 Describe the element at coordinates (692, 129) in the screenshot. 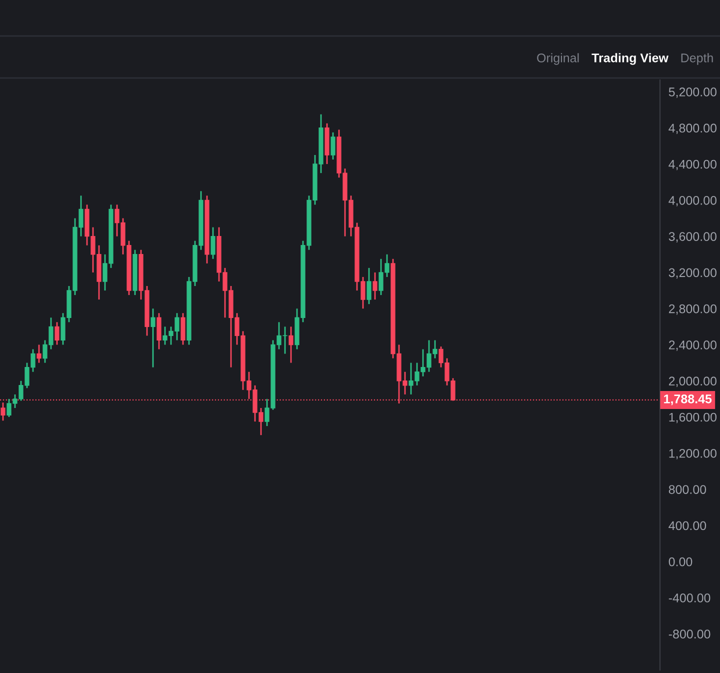

I see `y-tick-label: 4,800.00` at that location.